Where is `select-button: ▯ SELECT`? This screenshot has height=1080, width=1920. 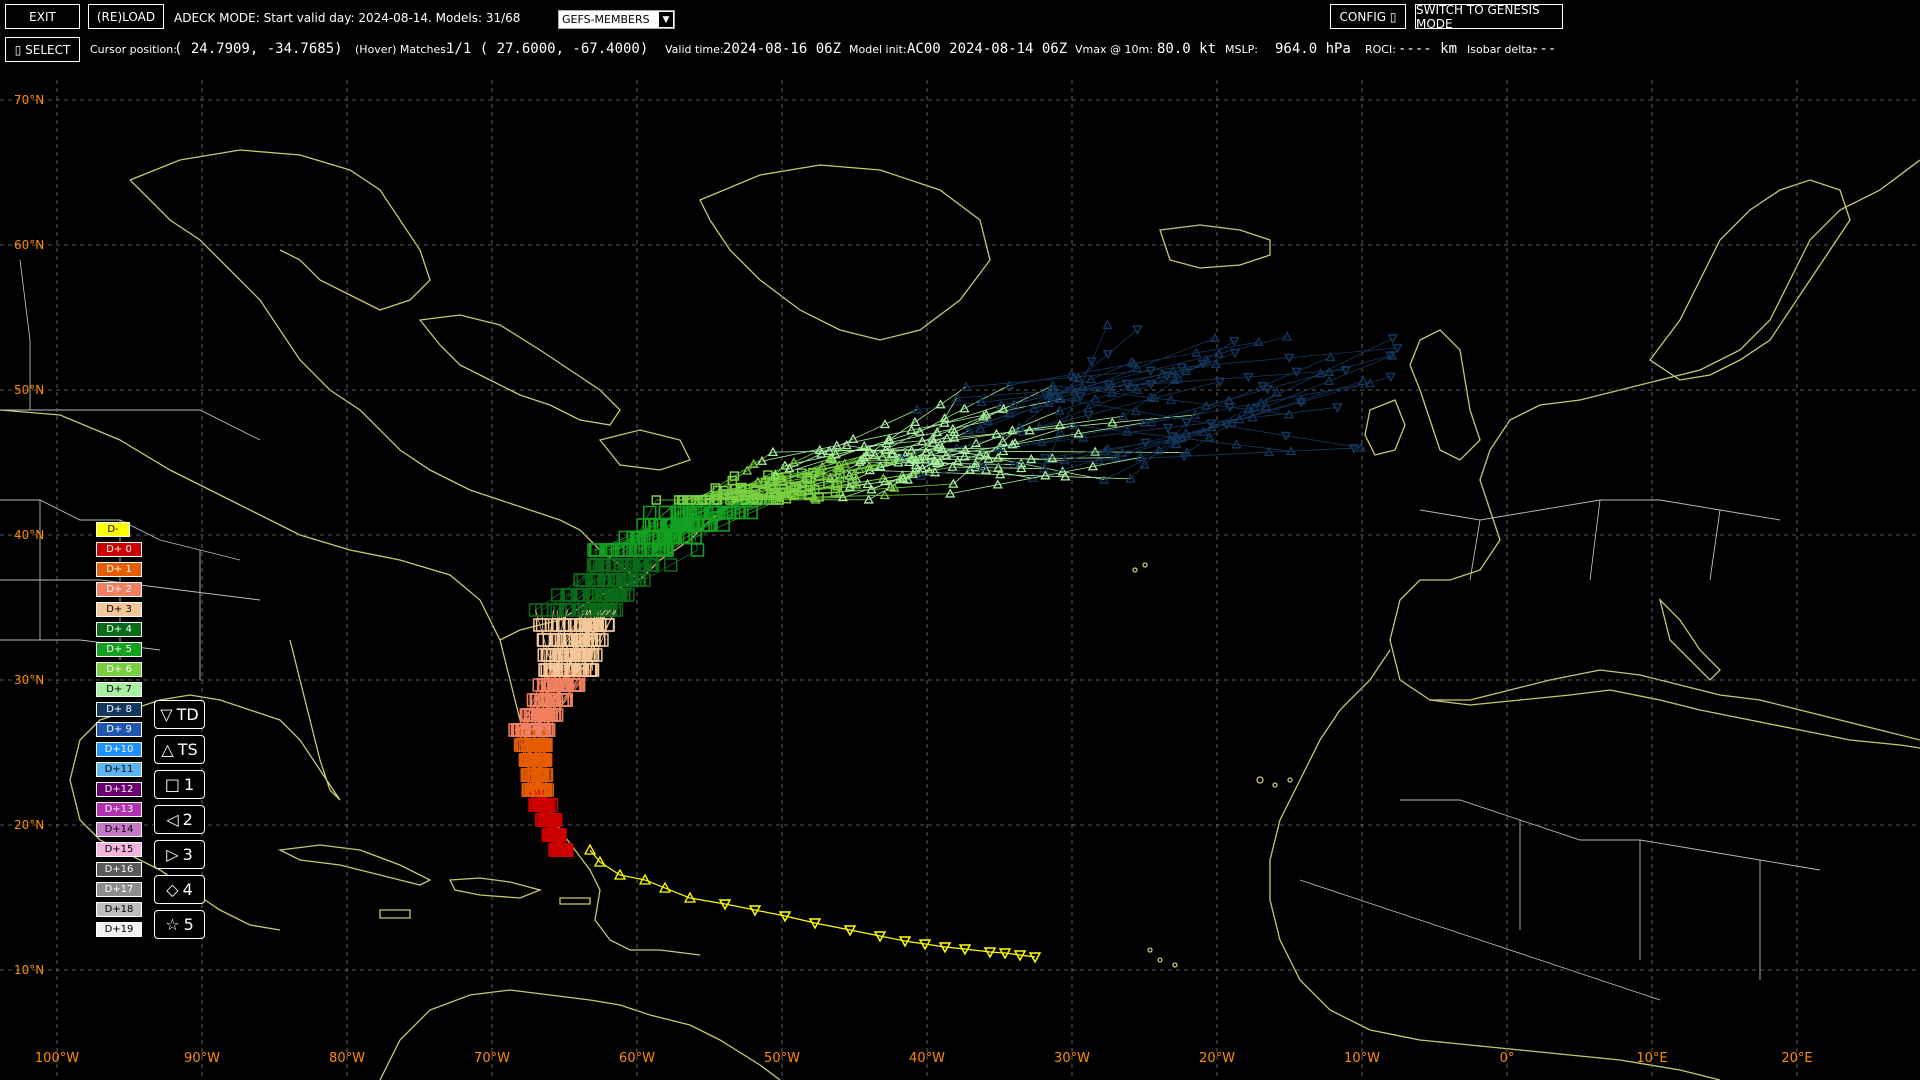 select-button: ▯ SELECT is located at coordinates (42, 49).